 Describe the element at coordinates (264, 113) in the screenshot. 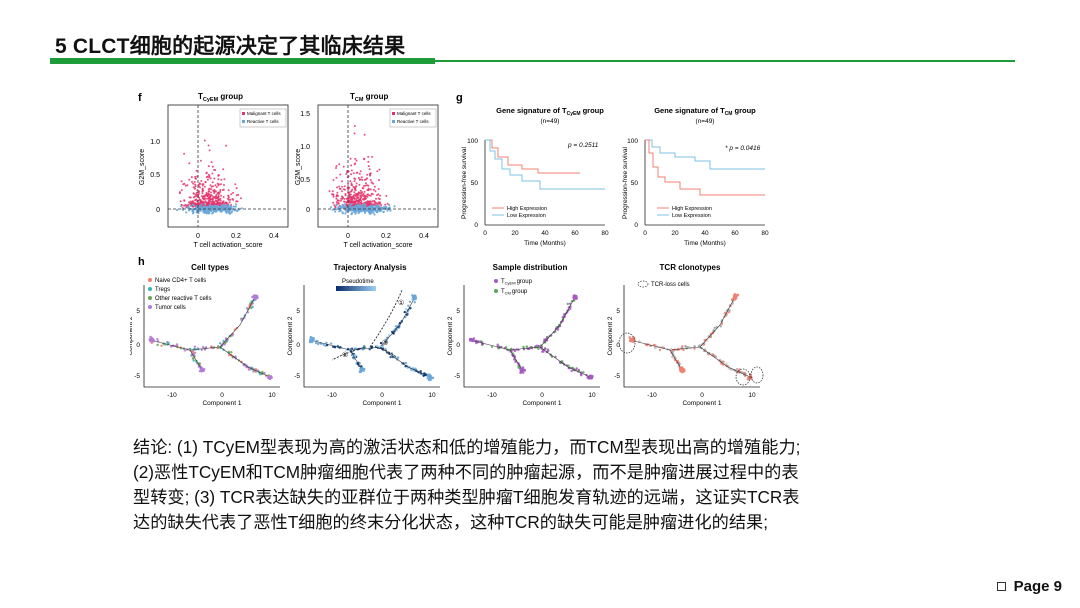

I see `scatter1-legend-malignant: Malignant T cells` at that location.